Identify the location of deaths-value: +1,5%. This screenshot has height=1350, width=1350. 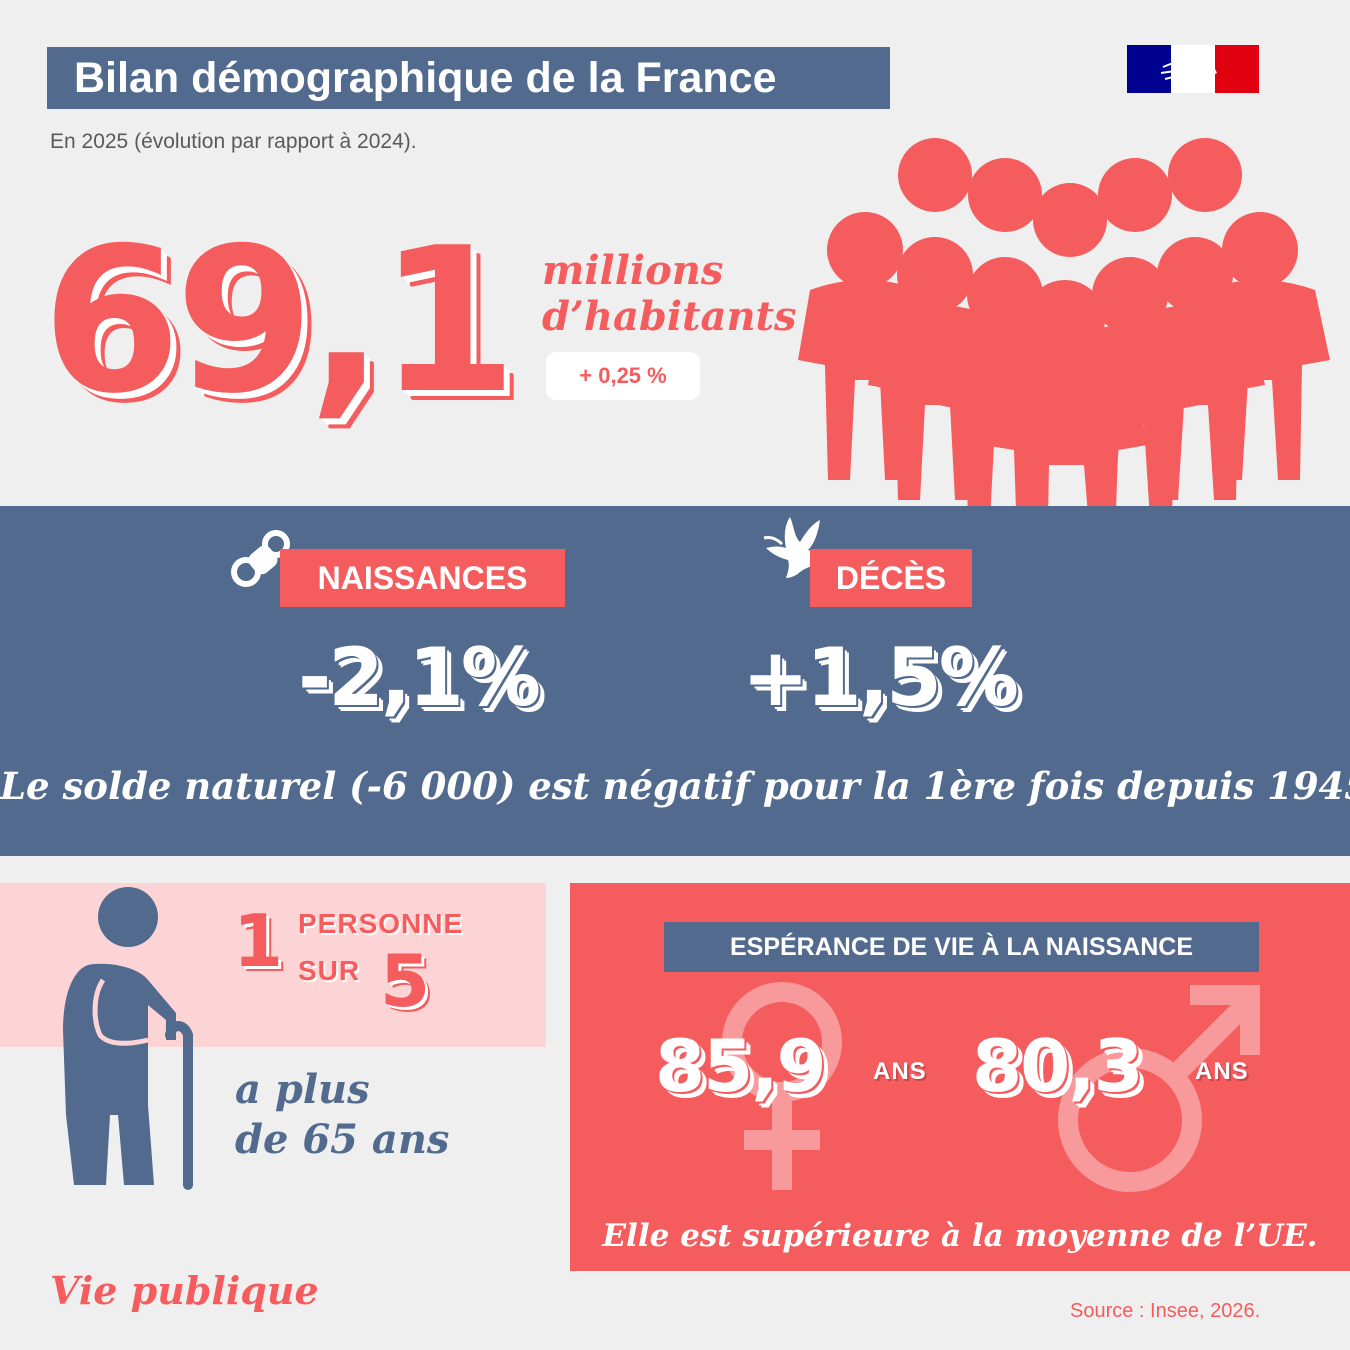
(880, 677).